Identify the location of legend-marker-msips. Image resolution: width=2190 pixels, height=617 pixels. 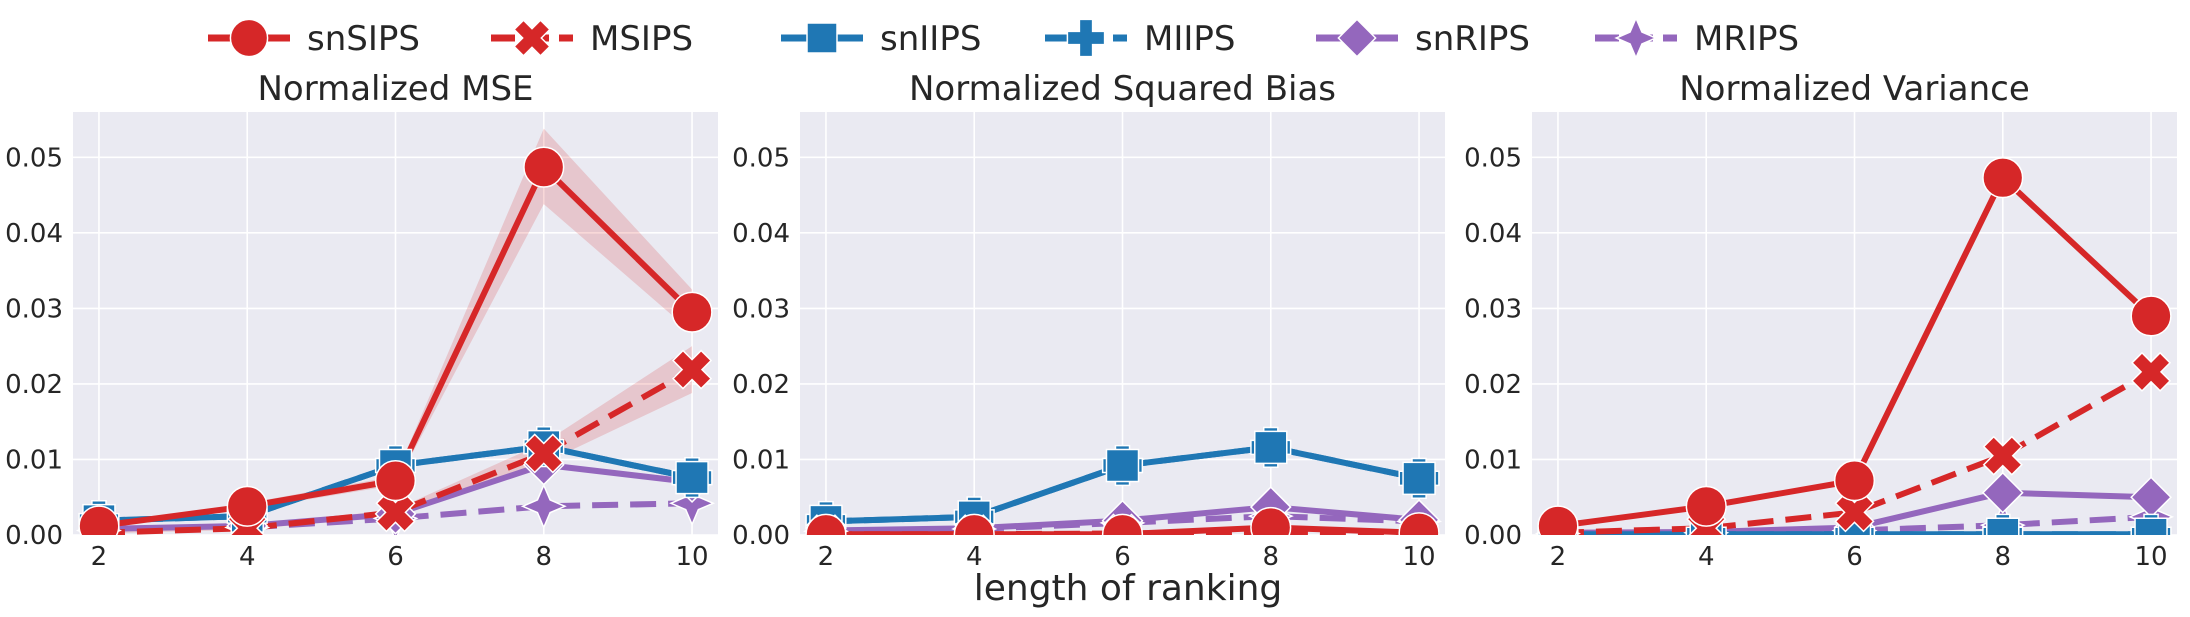
(532, 38).